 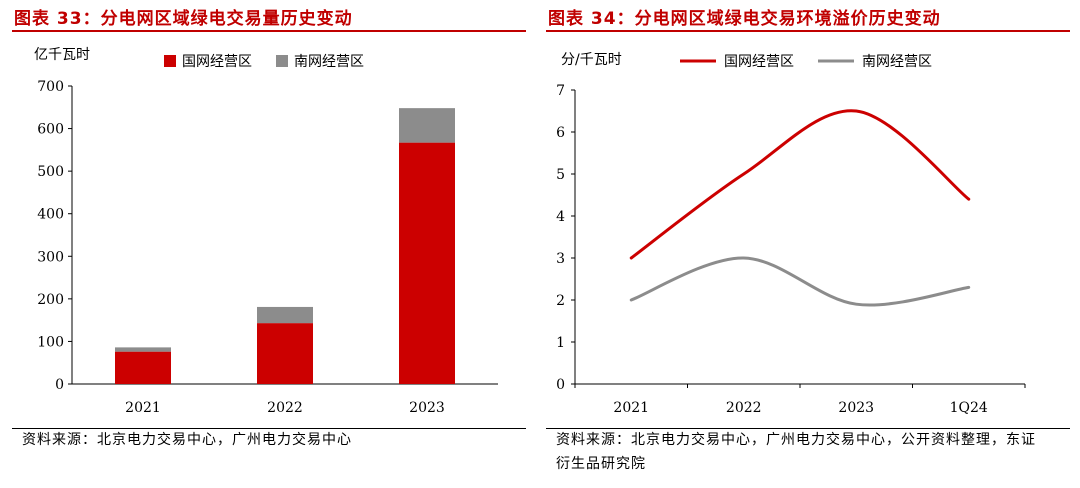 What do you see at coordinates (50, 342) in the screenshot?
I see `chart-33-y-tick-label: 100` at bounding box center [50, 342].